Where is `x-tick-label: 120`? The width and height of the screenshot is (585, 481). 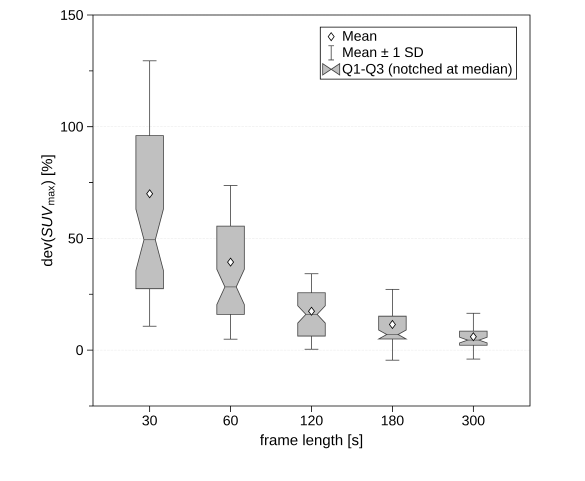 x-tick-label: 120 is located at coordinates (311, 421).